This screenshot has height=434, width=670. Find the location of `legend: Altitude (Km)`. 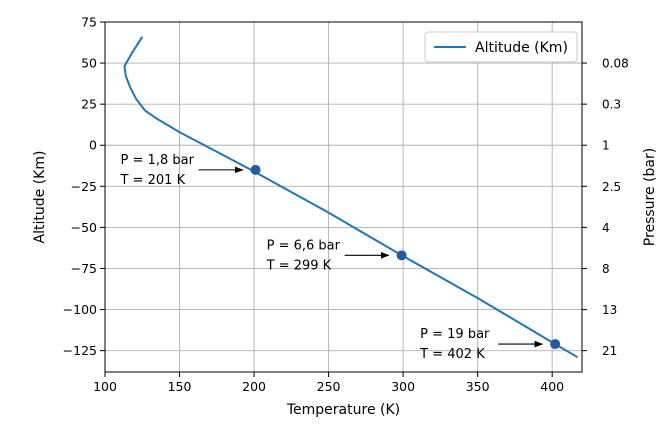

legend: Altitude (Km) is located at coordinates (501, 47).